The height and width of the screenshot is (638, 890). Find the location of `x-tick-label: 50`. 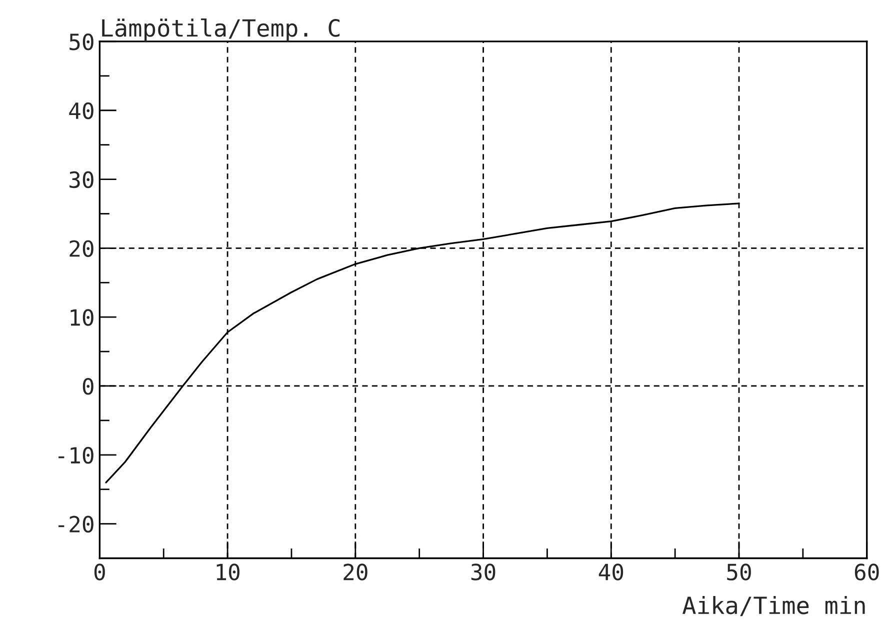

x-tick-label: 50 is located at coordinates (739, 572).